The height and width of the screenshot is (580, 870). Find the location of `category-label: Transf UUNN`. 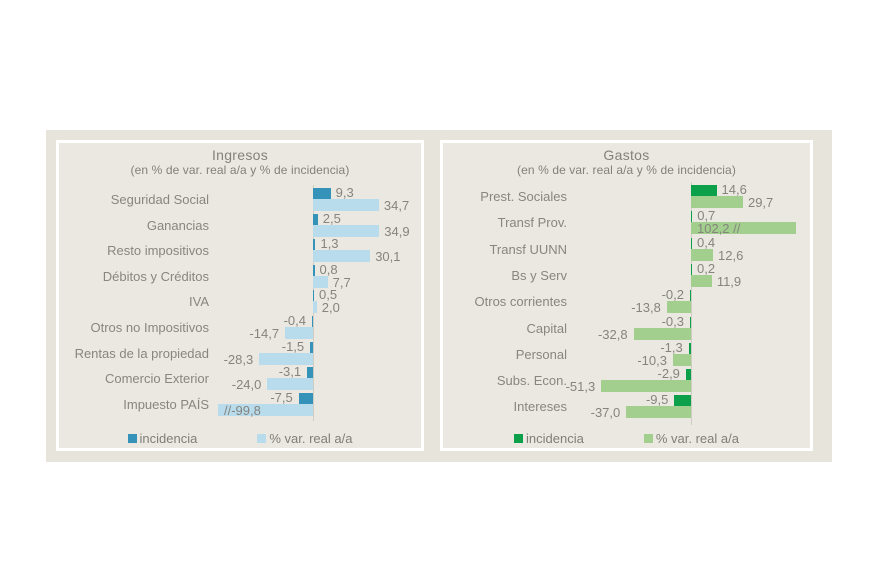

category-label: Transf UUNN is located at coordinates (528, 249).